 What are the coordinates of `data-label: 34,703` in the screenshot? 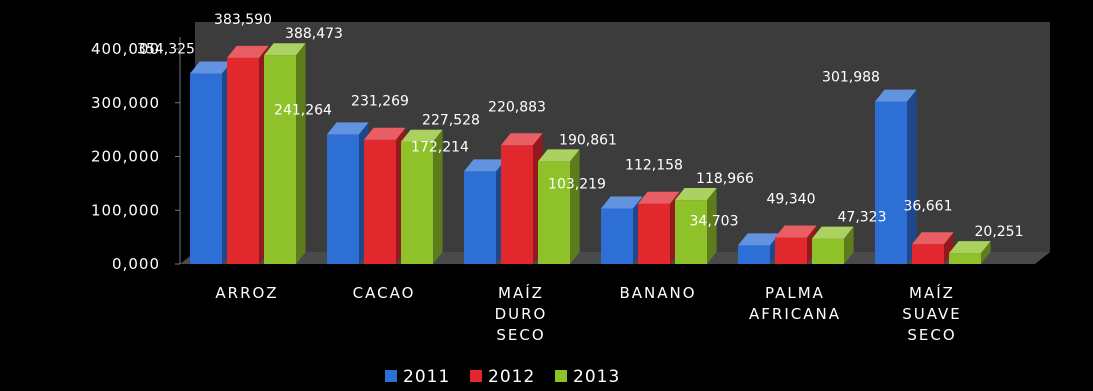 It's located at (714, 221).